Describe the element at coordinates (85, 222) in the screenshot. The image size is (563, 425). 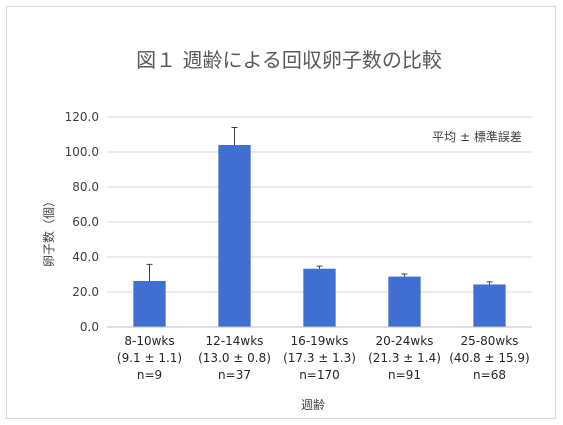
I see `y-tick-label: 60.0` at that location.